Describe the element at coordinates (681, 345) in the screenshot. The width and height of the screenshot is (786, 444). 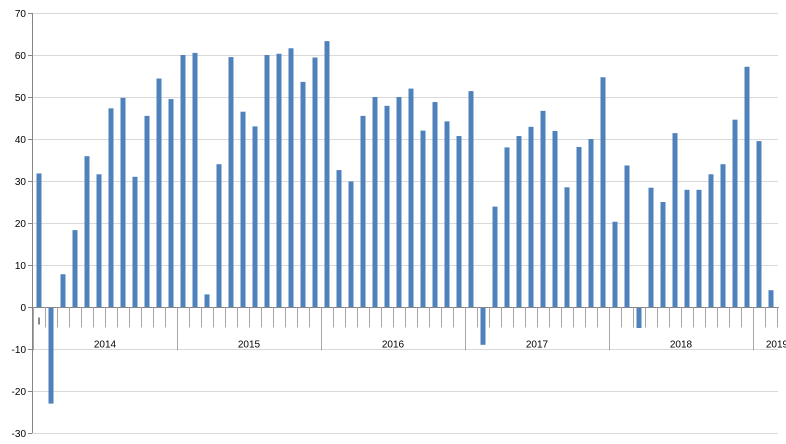
I see `year-label: 2018` at that location.